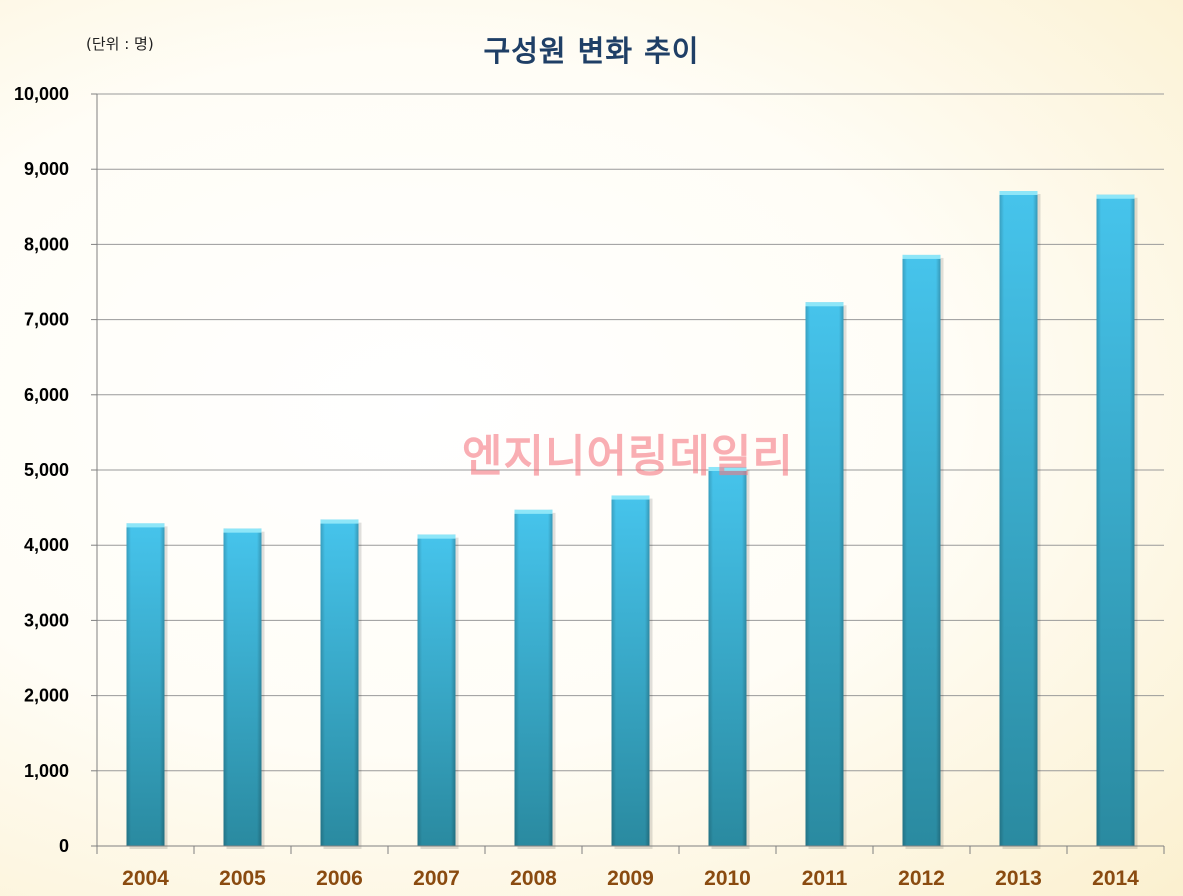 The height and width of the screenshot is (896, 1183). I want to click on bar-2004, so click(147, 686).